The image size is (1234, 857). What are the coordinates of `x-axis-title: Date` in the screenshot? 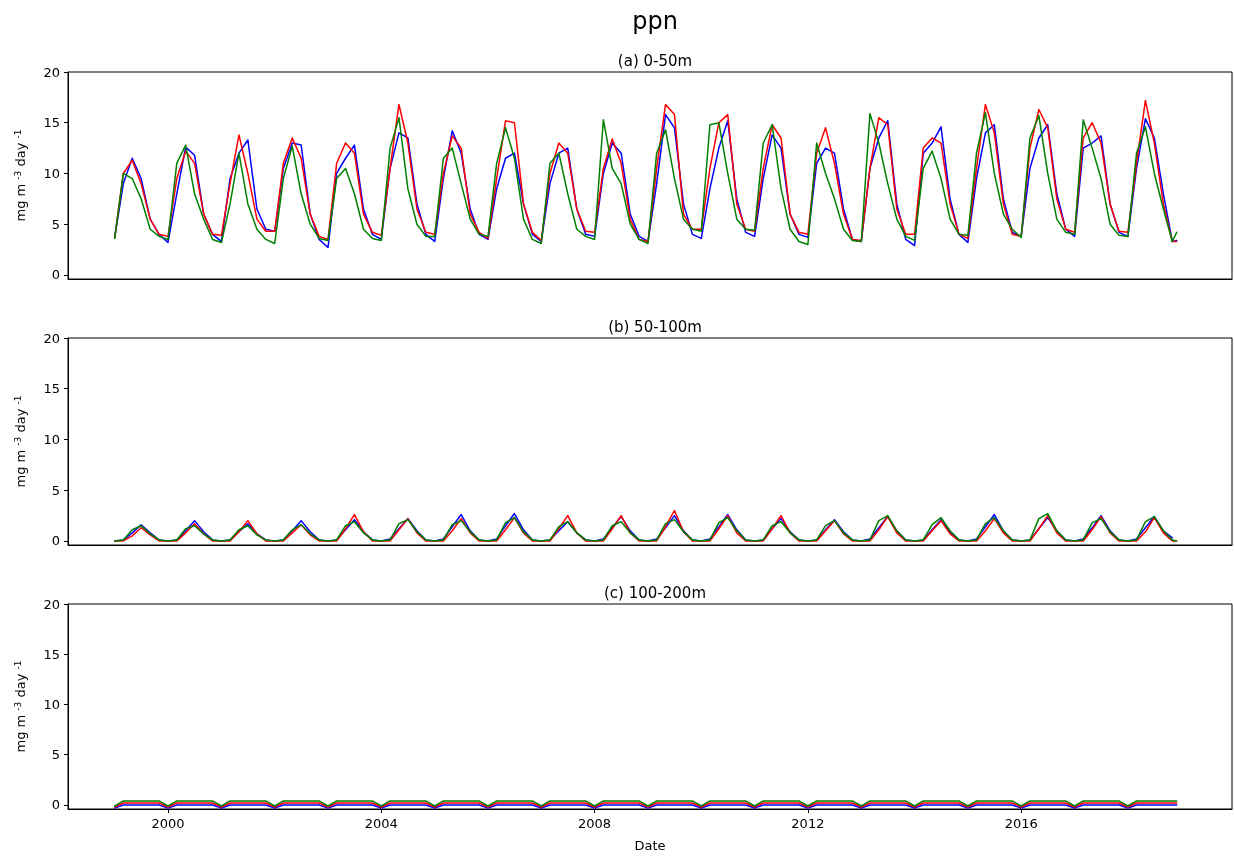 It's located at (650, 845).